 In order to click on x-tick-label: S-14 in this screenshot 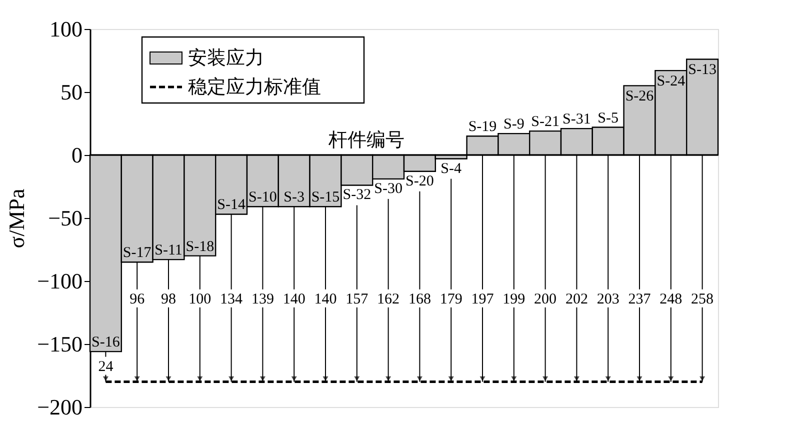, I will do `click(231, 205)`.